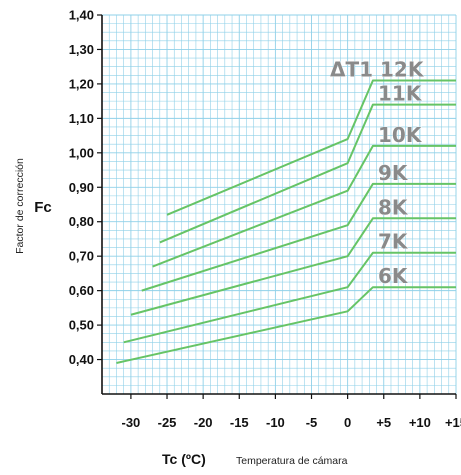 The height and width of the screenshot is (475, 461). Describe the element at coordinates (420, 422) in the screenshot. I see `x-tick-label: +10` at that location.